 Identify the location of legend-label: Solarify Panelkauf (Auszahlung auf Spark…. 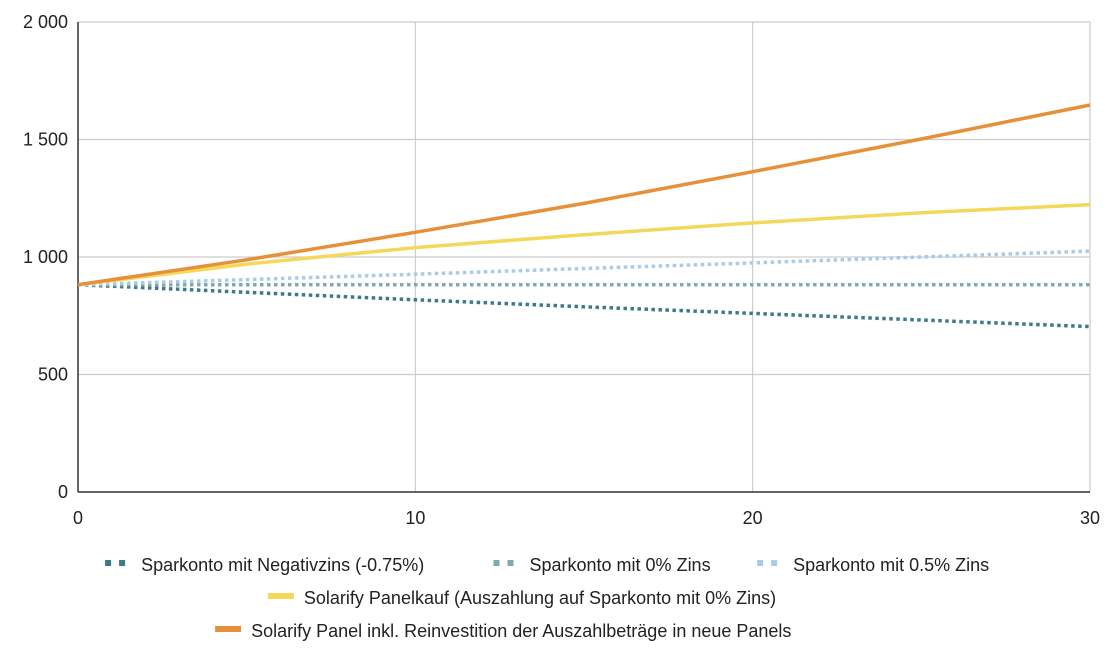
(540, 598).